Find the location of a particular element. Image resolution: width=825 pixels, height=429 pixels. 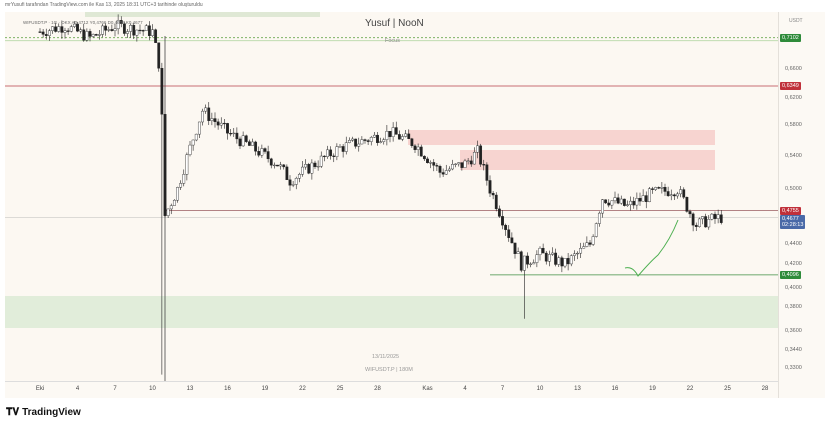

watermark-date: 13/11/2025 is located at coordinates (386, 357).